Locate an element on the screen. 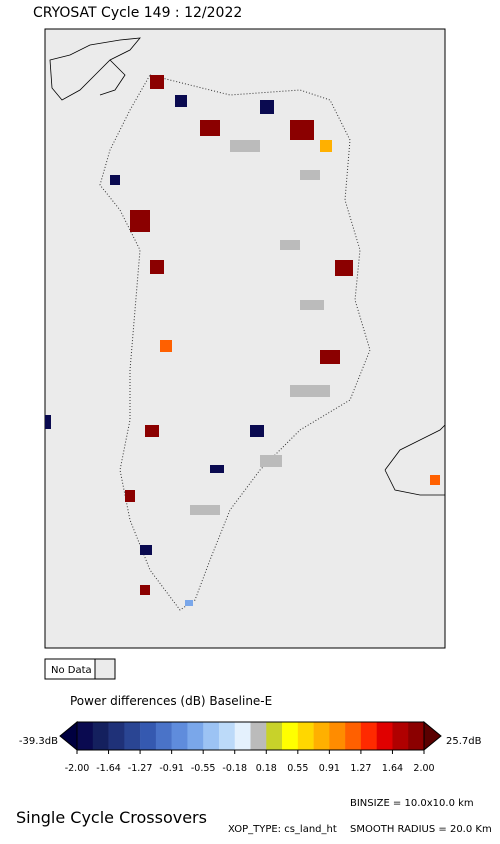 The width and height of the screenshot is (500, 844). colorbar-tick-label: -0.55 is located at coordinates (203, 768).